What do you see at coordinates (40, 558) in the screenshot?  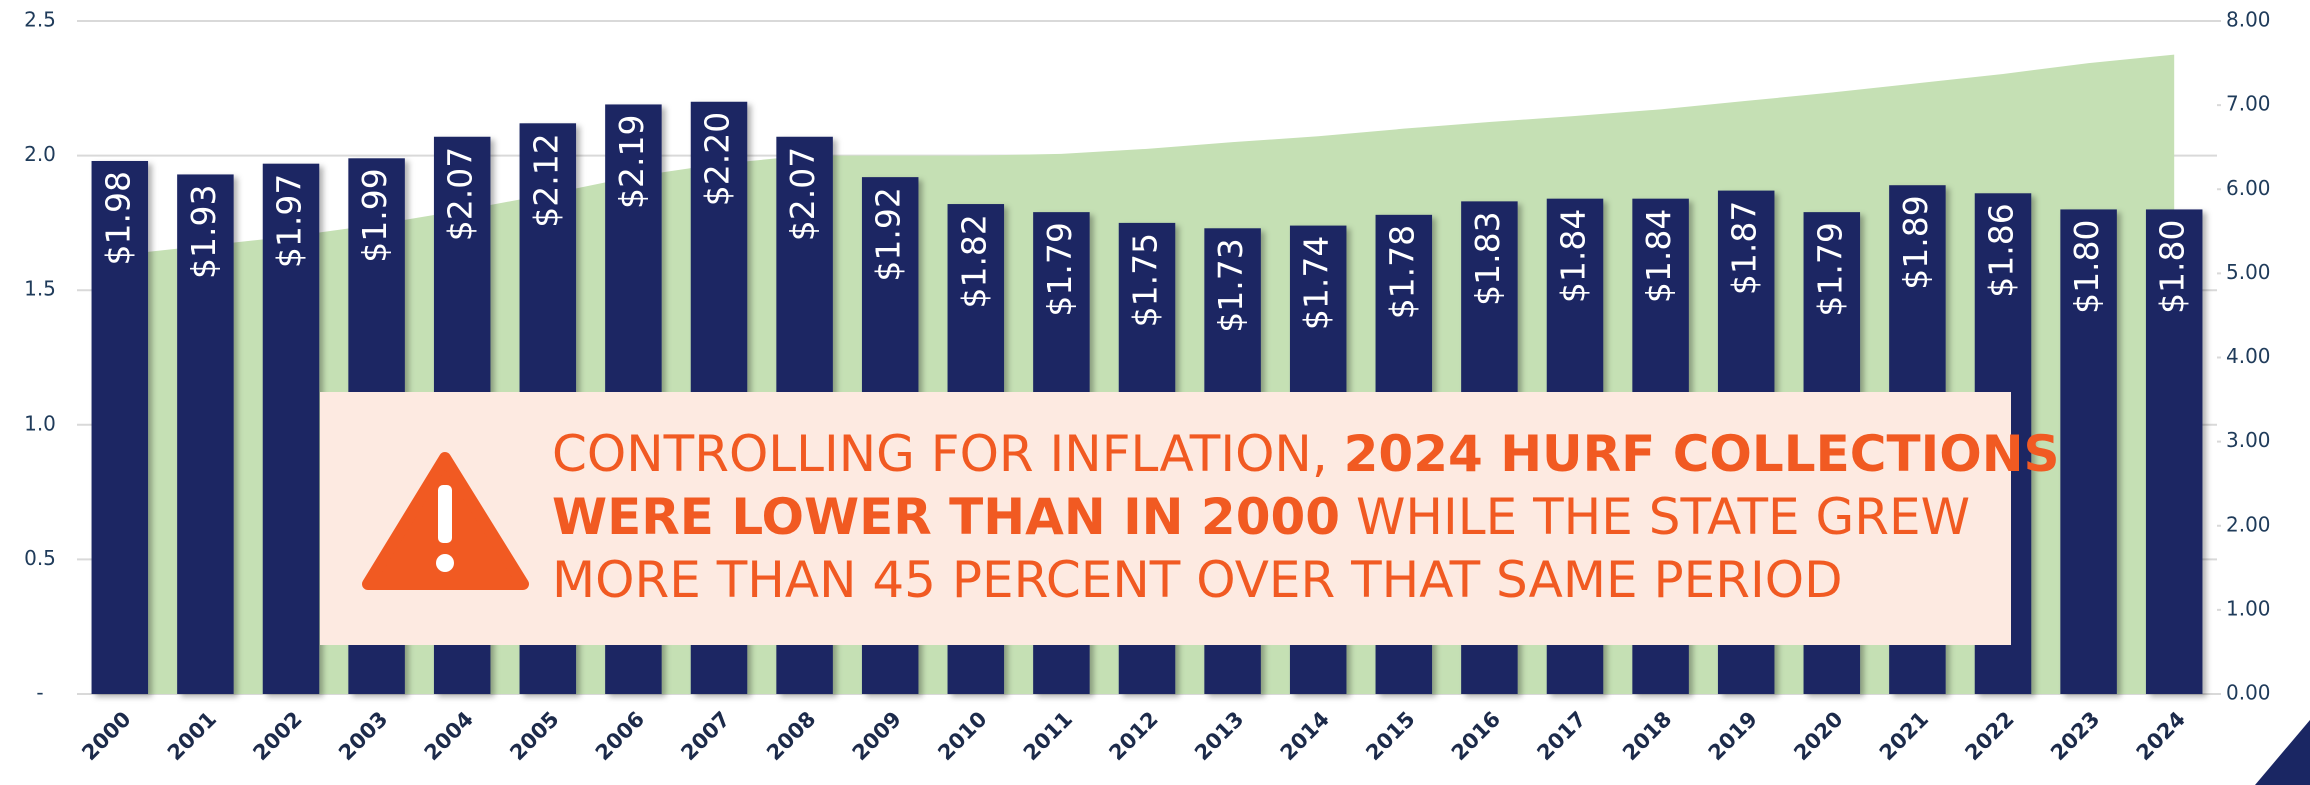 I see `y-tick-label: 0.5` at bounding box center [40, 558].